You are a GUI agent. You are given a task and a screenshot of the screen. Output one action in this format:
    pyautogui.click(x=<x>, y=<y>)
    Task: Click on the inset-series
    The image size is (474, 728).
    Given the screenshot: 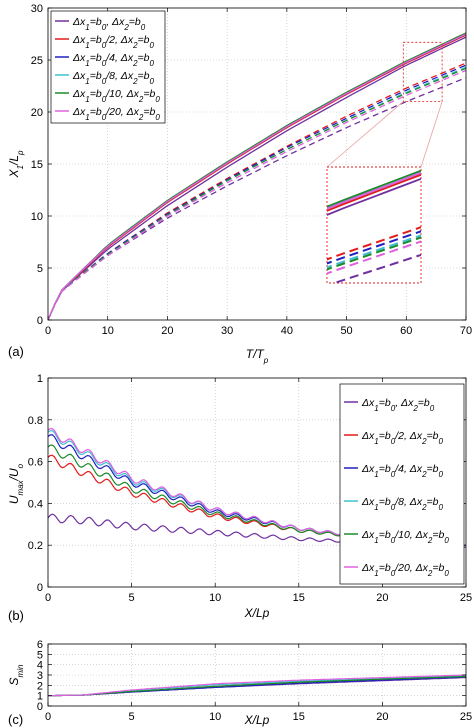 What is the action you would take?
    pyautogui.click(x=374, y=226)
    